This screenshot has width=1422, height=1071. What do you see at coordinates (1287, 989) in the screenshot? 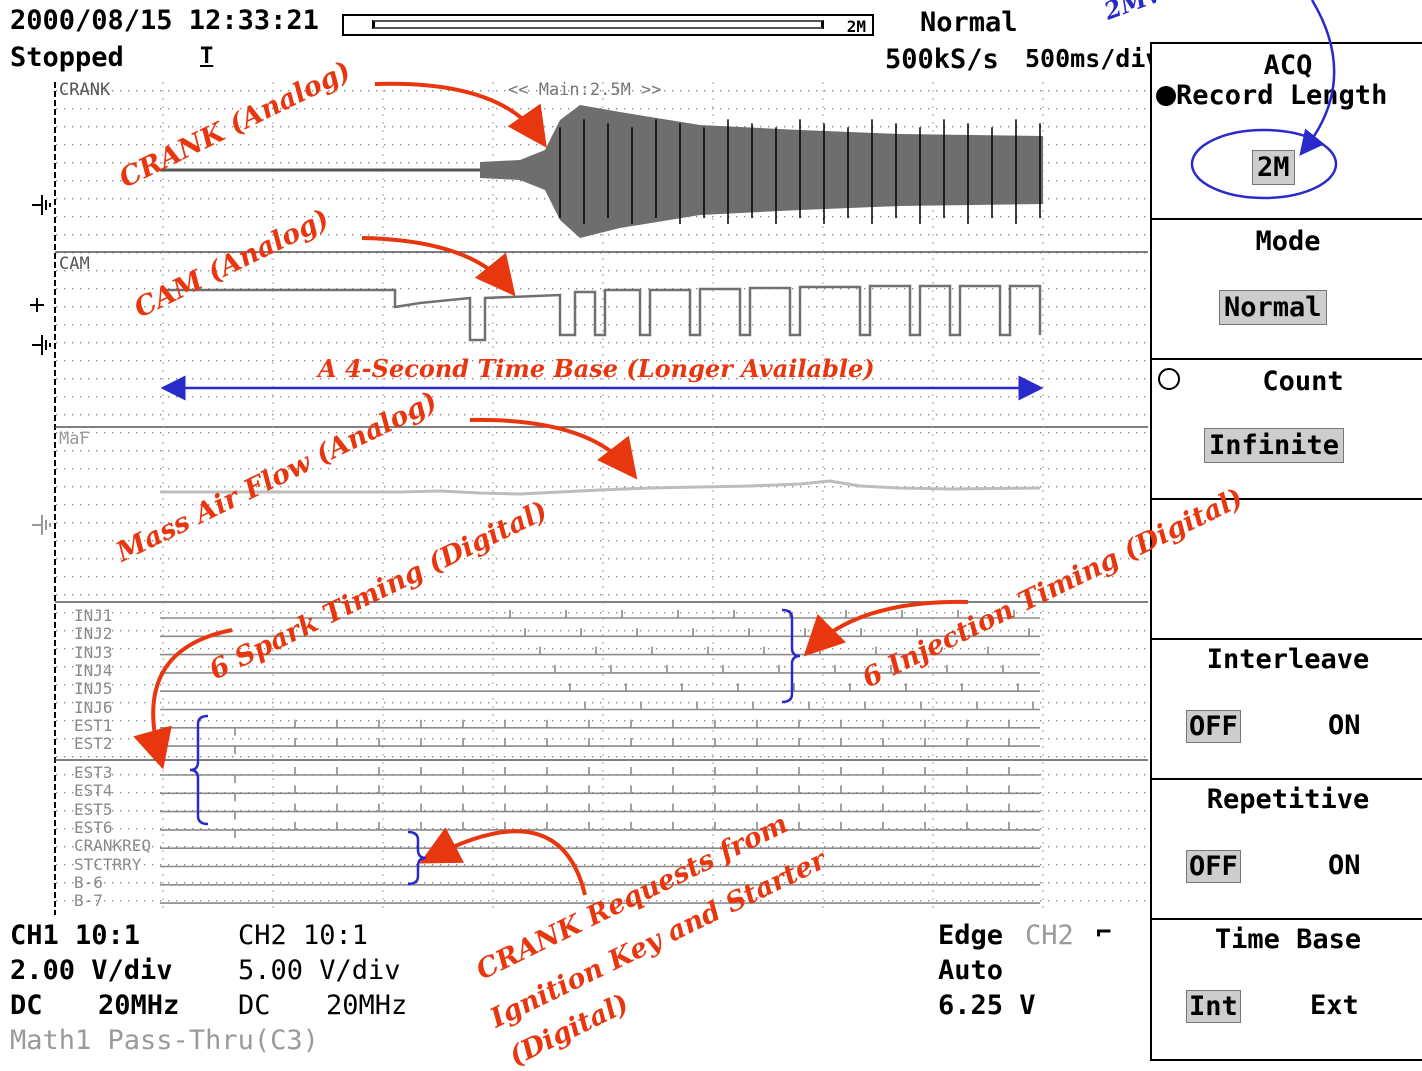
I see `menu-time-base: Time Base Int Ext` at bounding box center [1287, 989].